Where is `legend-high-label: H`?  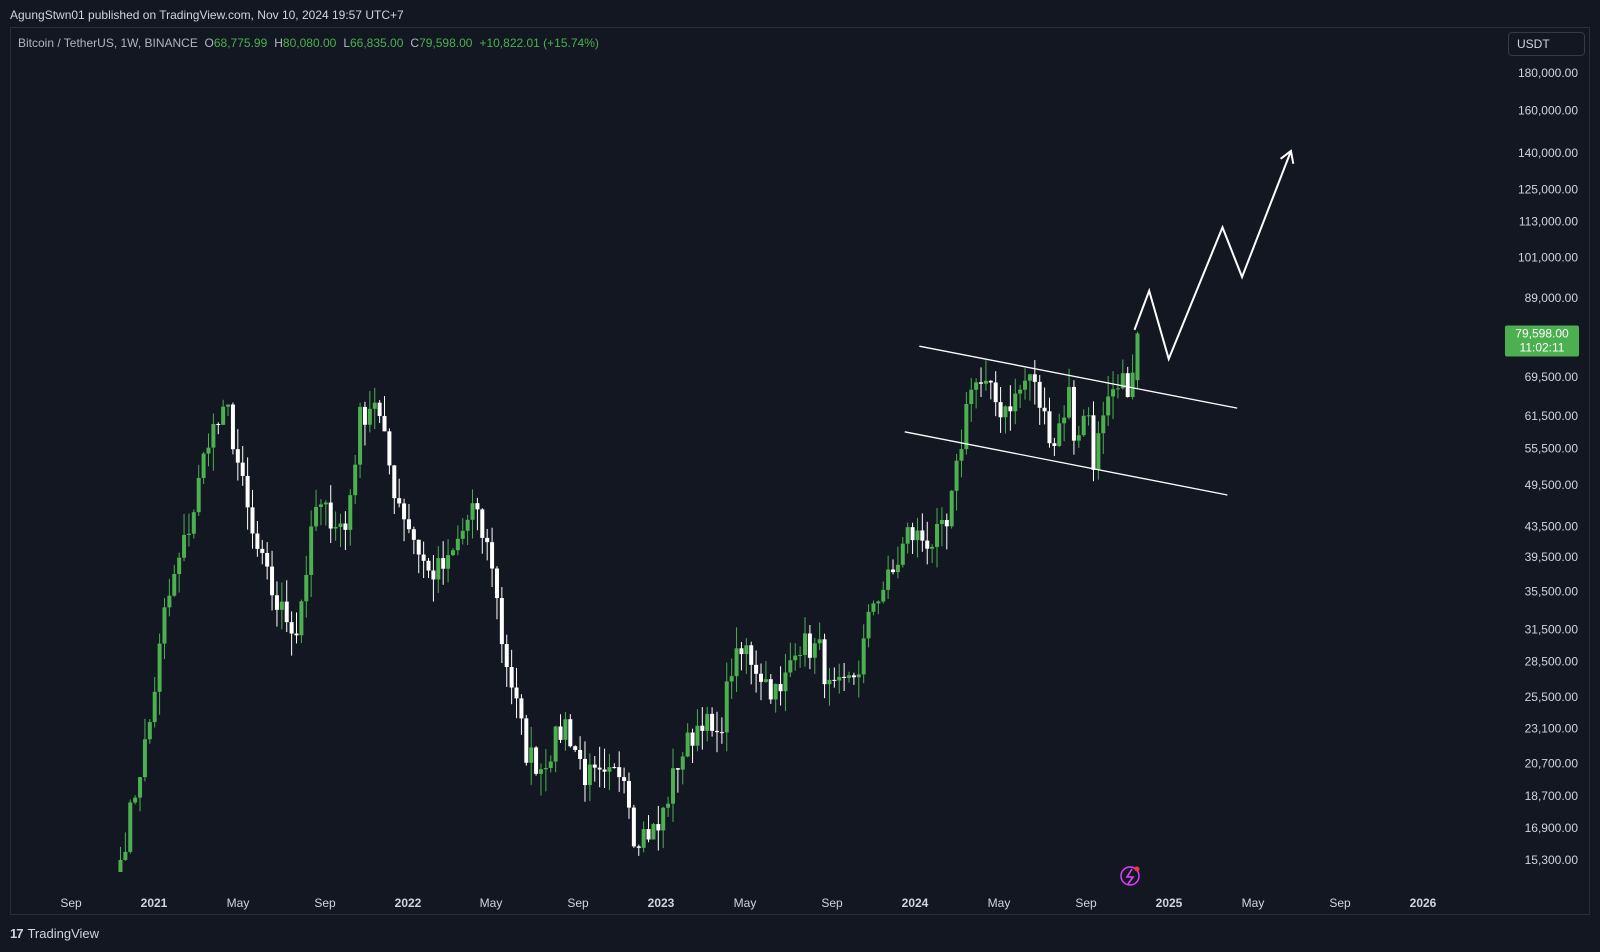
legend-high-label: H is located at coordinates (278, 43).